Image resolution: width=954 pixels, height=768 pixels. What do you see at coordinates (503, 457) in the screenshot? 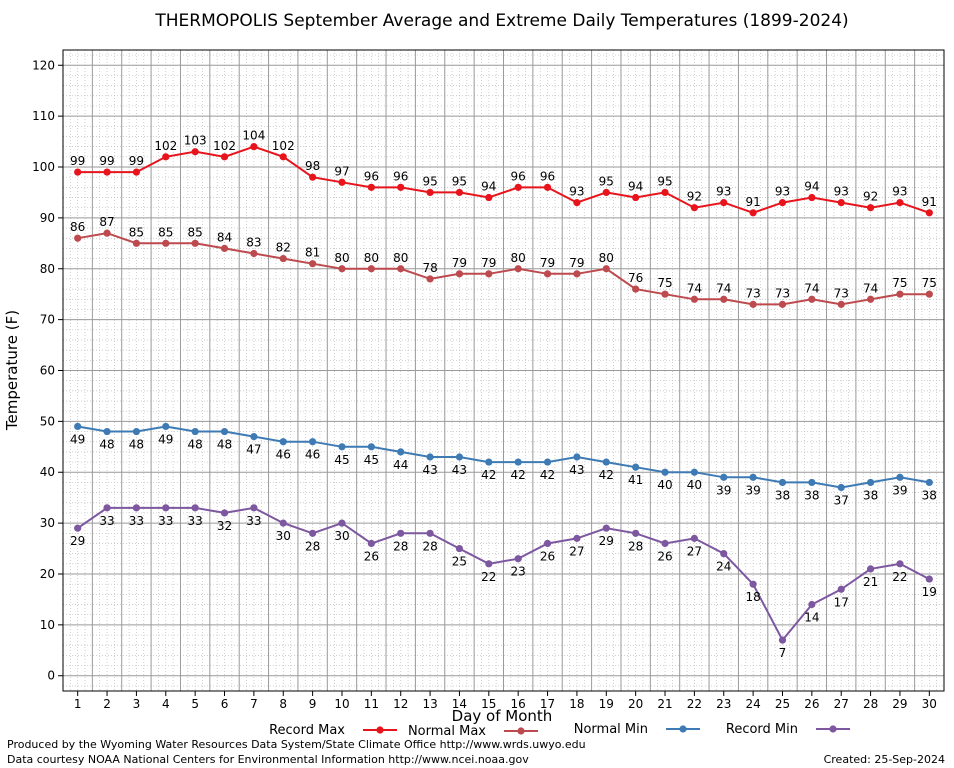
I see `normal-min-line` at bounding box center [503, 457].